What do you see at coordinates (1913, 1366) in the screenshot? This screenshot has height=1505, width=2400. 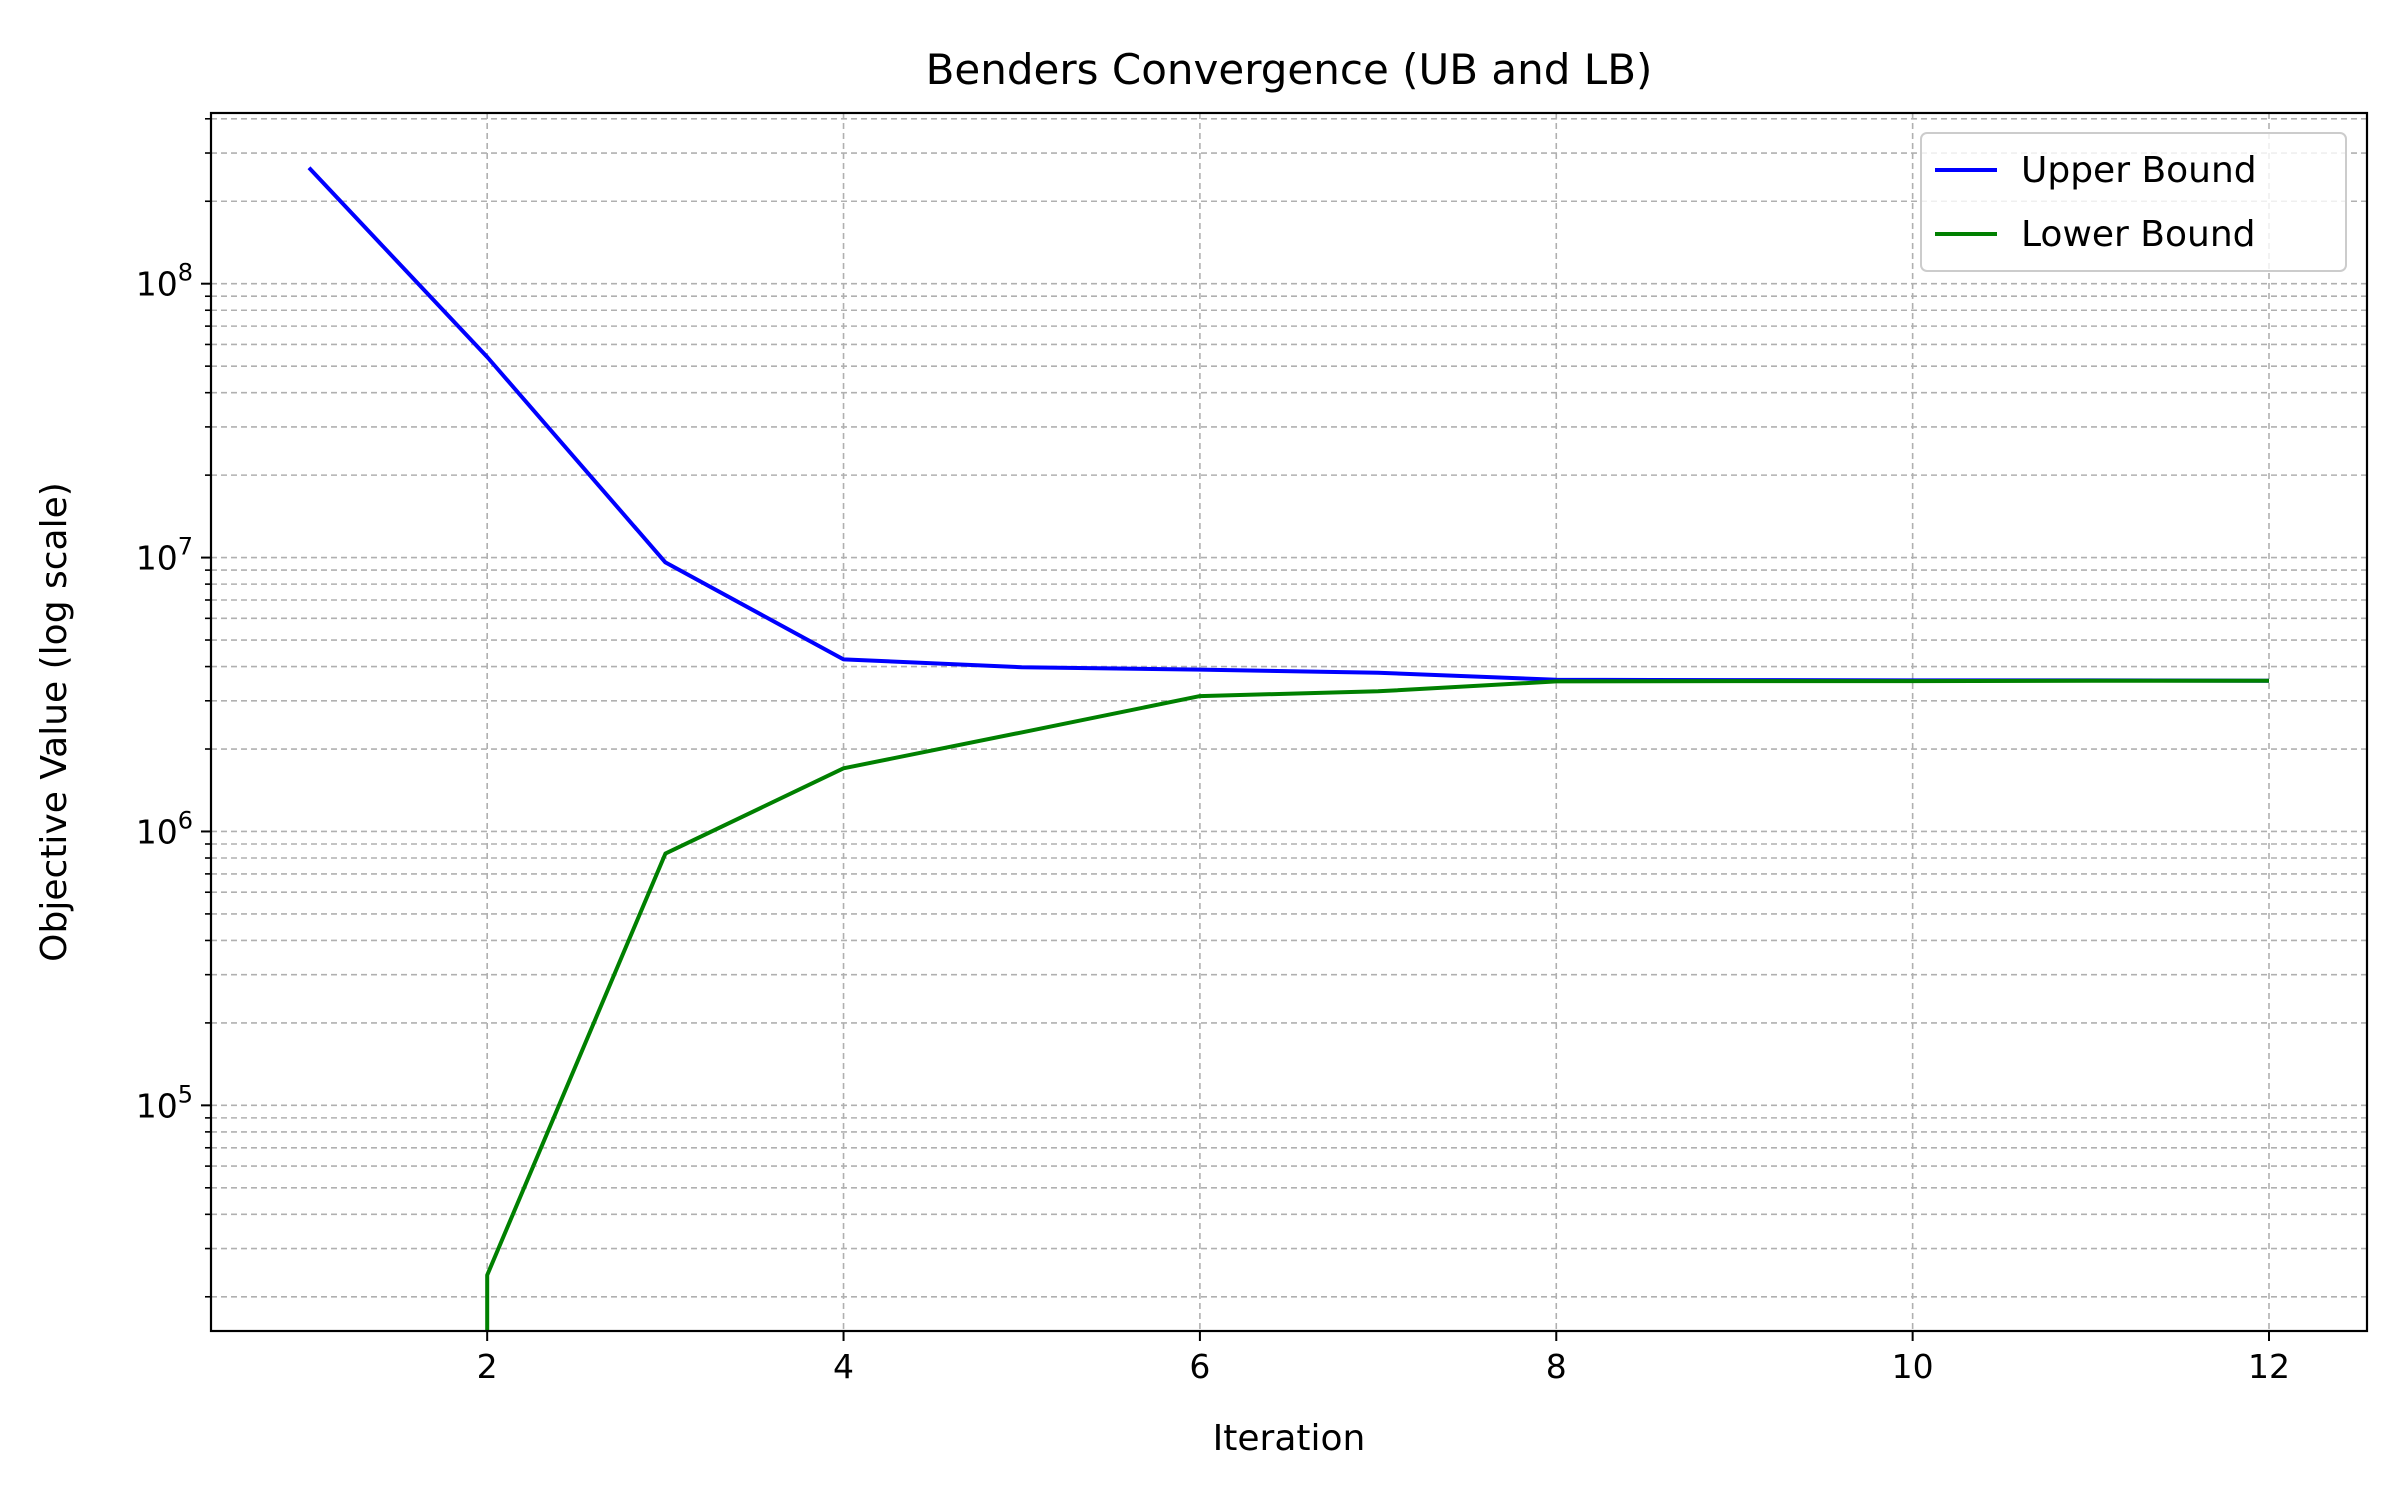 I see `x-tick-label: 10` at bounding box center [1913, 1366].